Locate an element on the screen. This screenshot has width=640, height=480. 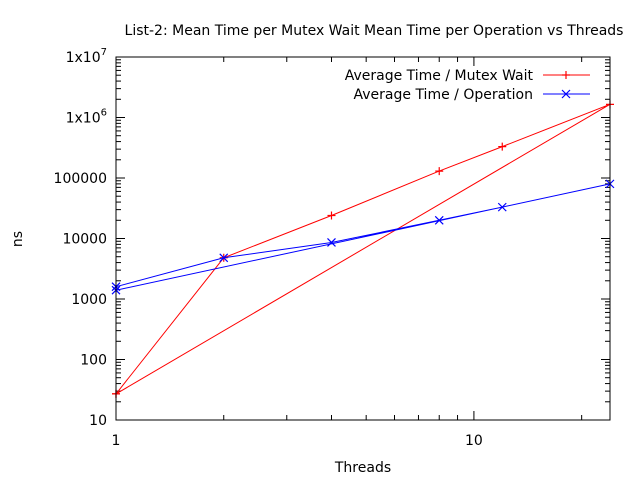
x-tick-label: 1 is located at coordinates (116, 441).